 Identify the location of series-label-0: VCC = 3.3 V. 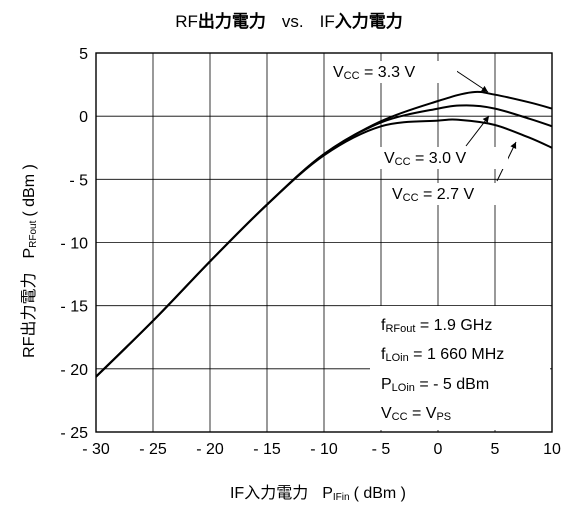
(374, 73).